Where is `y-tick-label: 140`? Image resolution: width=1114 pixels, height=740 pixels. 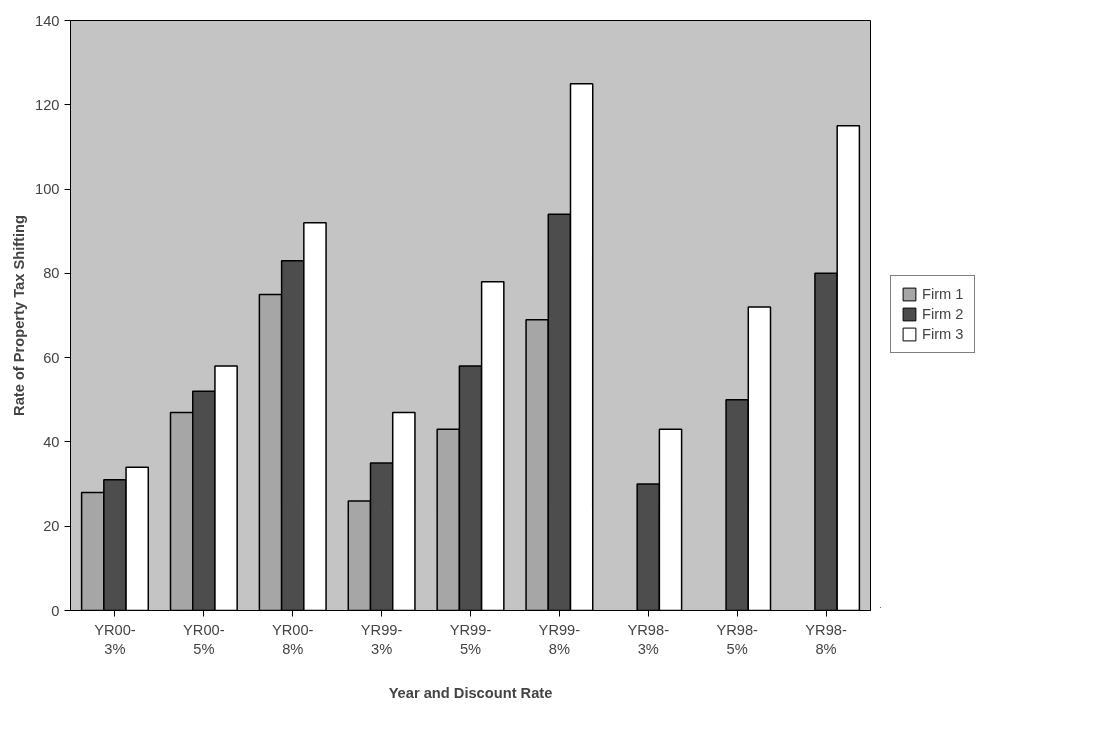 y-tick-label: 140 is located at coordinates (47, 20).